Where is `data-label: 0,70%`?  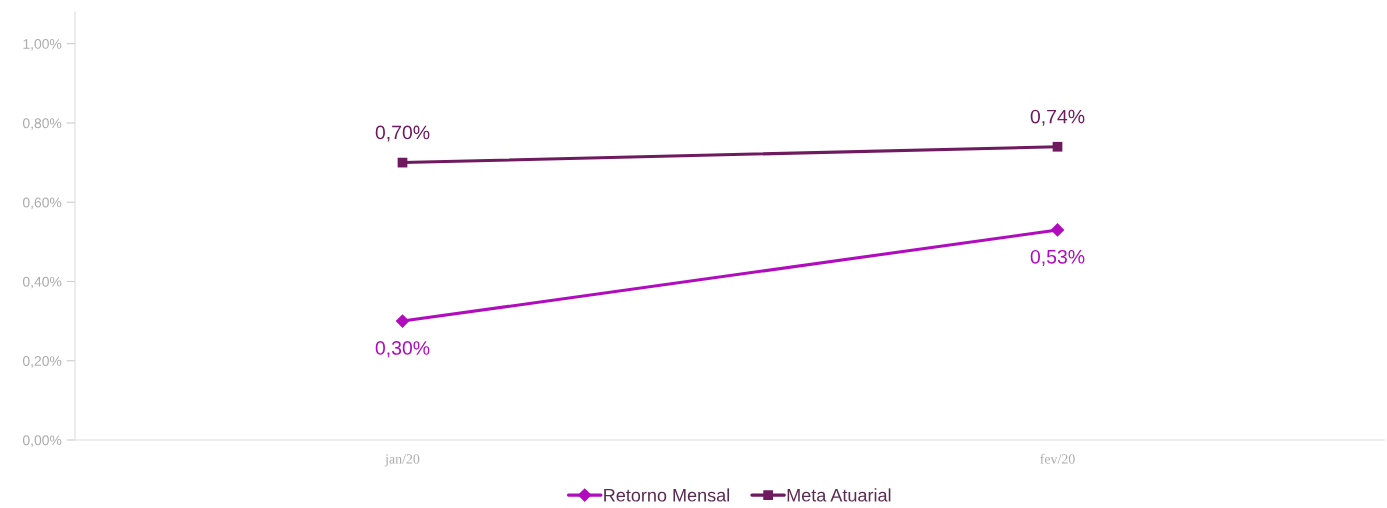 data-label: 0,70% is located at coordinates (402, 133).